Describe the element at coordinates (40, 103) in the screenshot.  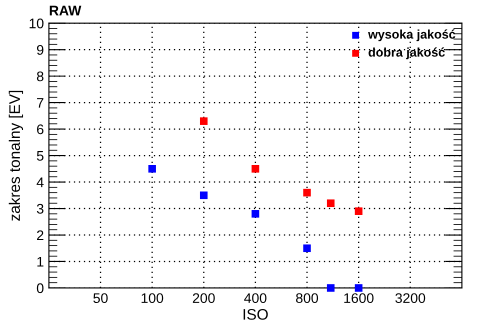
I see `y-tick-label: 7` at that location.